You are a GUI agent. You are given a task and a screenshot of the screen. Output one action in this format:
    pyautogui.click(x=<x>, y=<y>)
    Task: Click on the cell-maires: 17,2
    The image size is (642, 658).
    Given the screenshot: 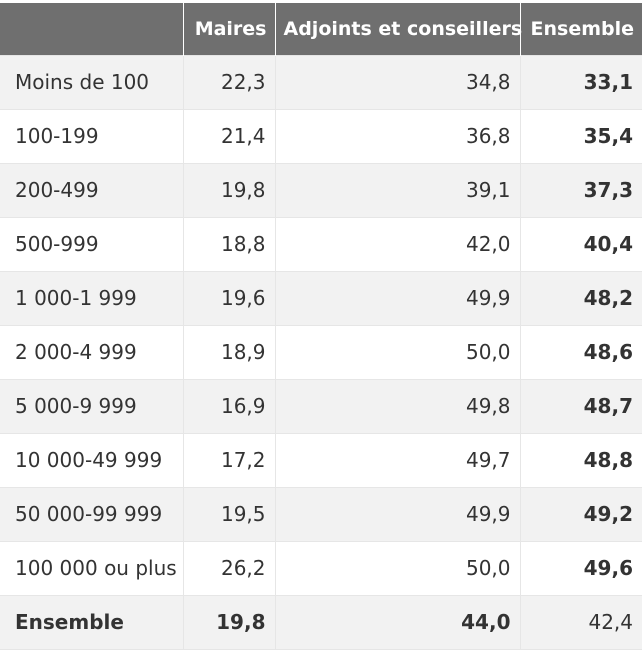 What is the action you would take?
    pyautogui.click(x=228, y=459)
    